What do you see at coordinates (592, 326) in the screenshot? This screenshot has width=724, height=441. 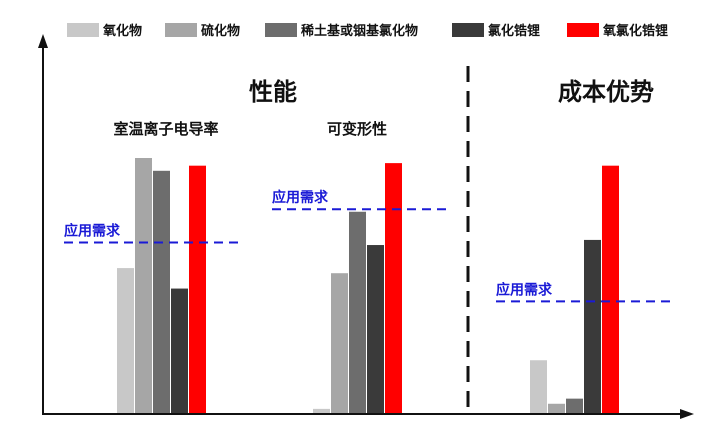 I see `bar-group3-series4` at bounding box center [592, 326].